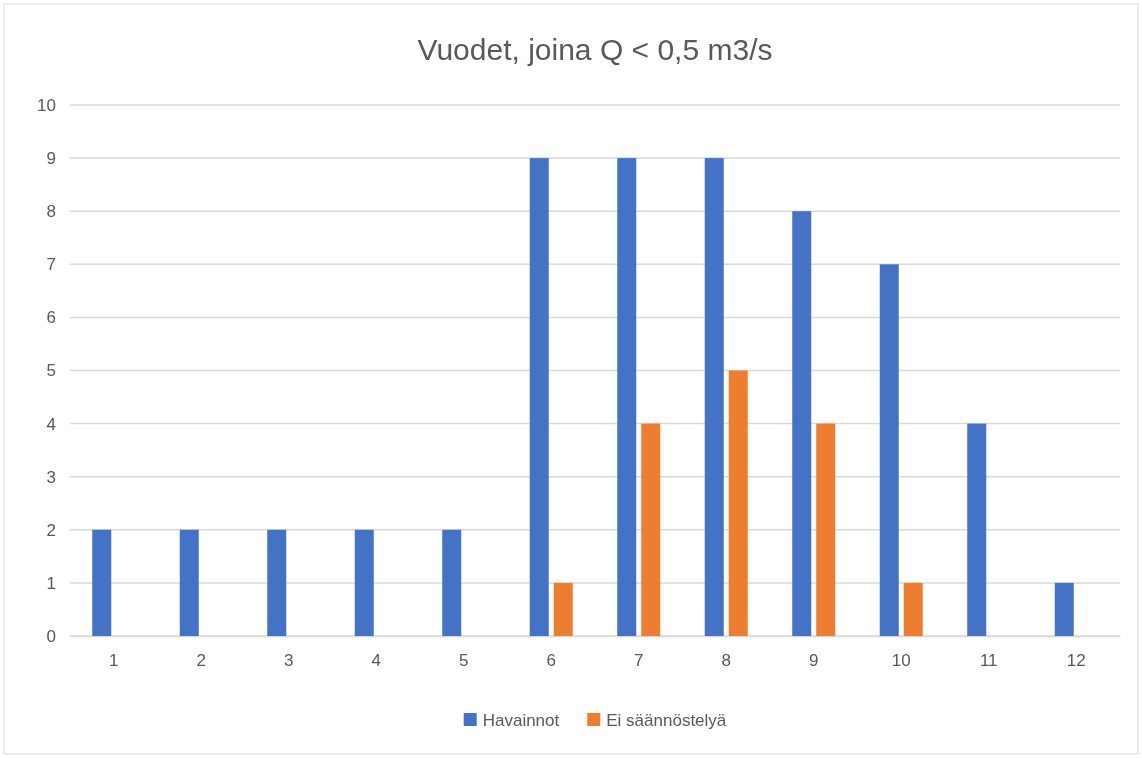  I want to click on x-tick-label: 7, so click(639, 661).